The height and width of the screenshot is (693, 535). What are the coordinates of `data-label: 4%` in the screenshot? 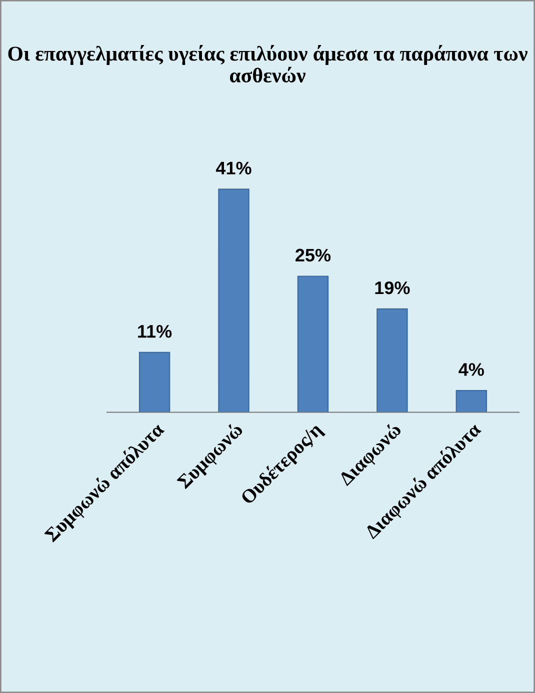 It's located at (471, 369).